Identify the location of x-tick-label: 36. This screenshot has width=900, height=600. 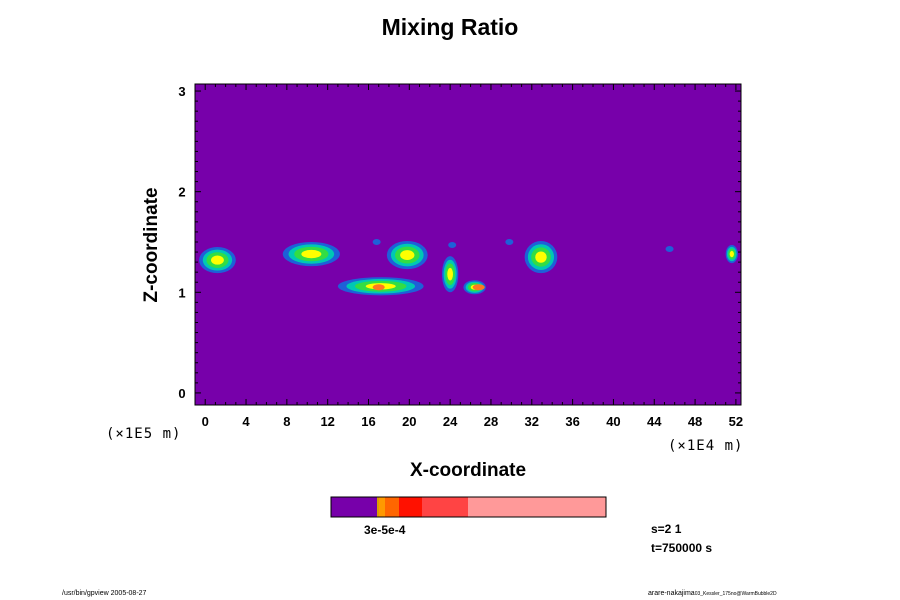
(572, 421).